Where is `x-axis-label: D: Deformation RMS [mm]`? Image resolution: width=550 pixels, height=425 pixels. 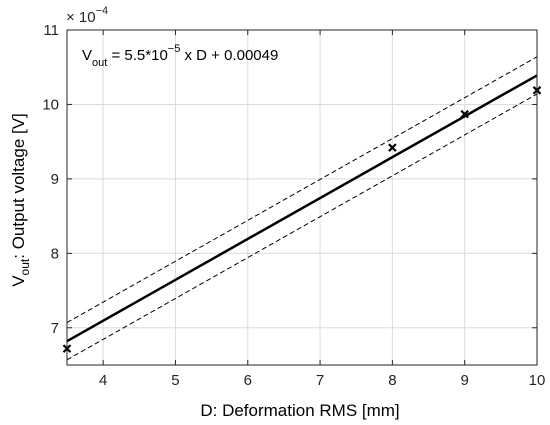
x-axis-label: D: Deformation RMS [mm] is located at coordinates (299, 410).